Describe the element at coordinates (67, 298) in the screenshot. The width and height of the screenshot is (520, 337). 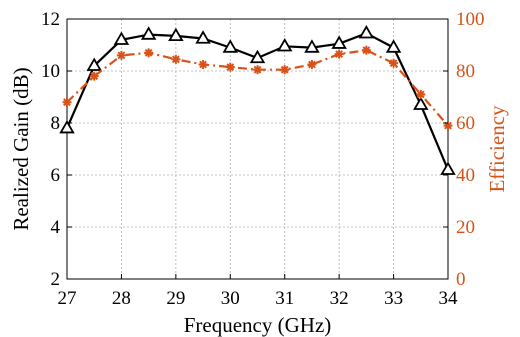
I see `x-tick-label: 27` at that location.